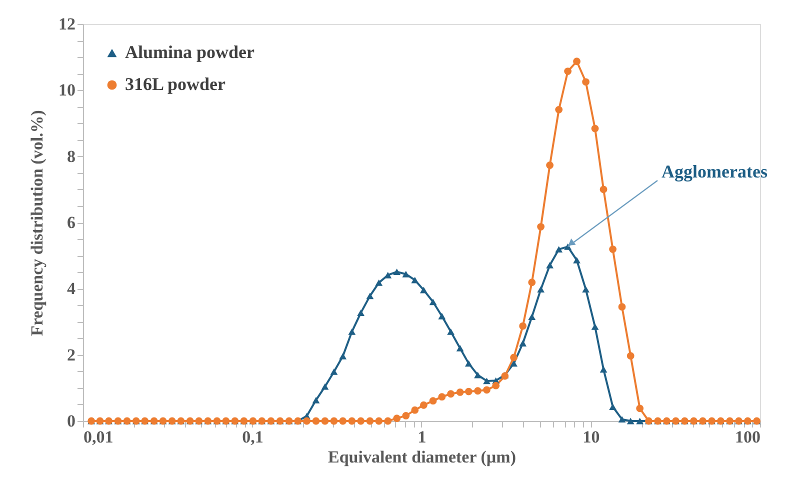  Describe the element at coordinates (190, 52) in the screenshot. I see `legend-label: Alumina powder` at that location.